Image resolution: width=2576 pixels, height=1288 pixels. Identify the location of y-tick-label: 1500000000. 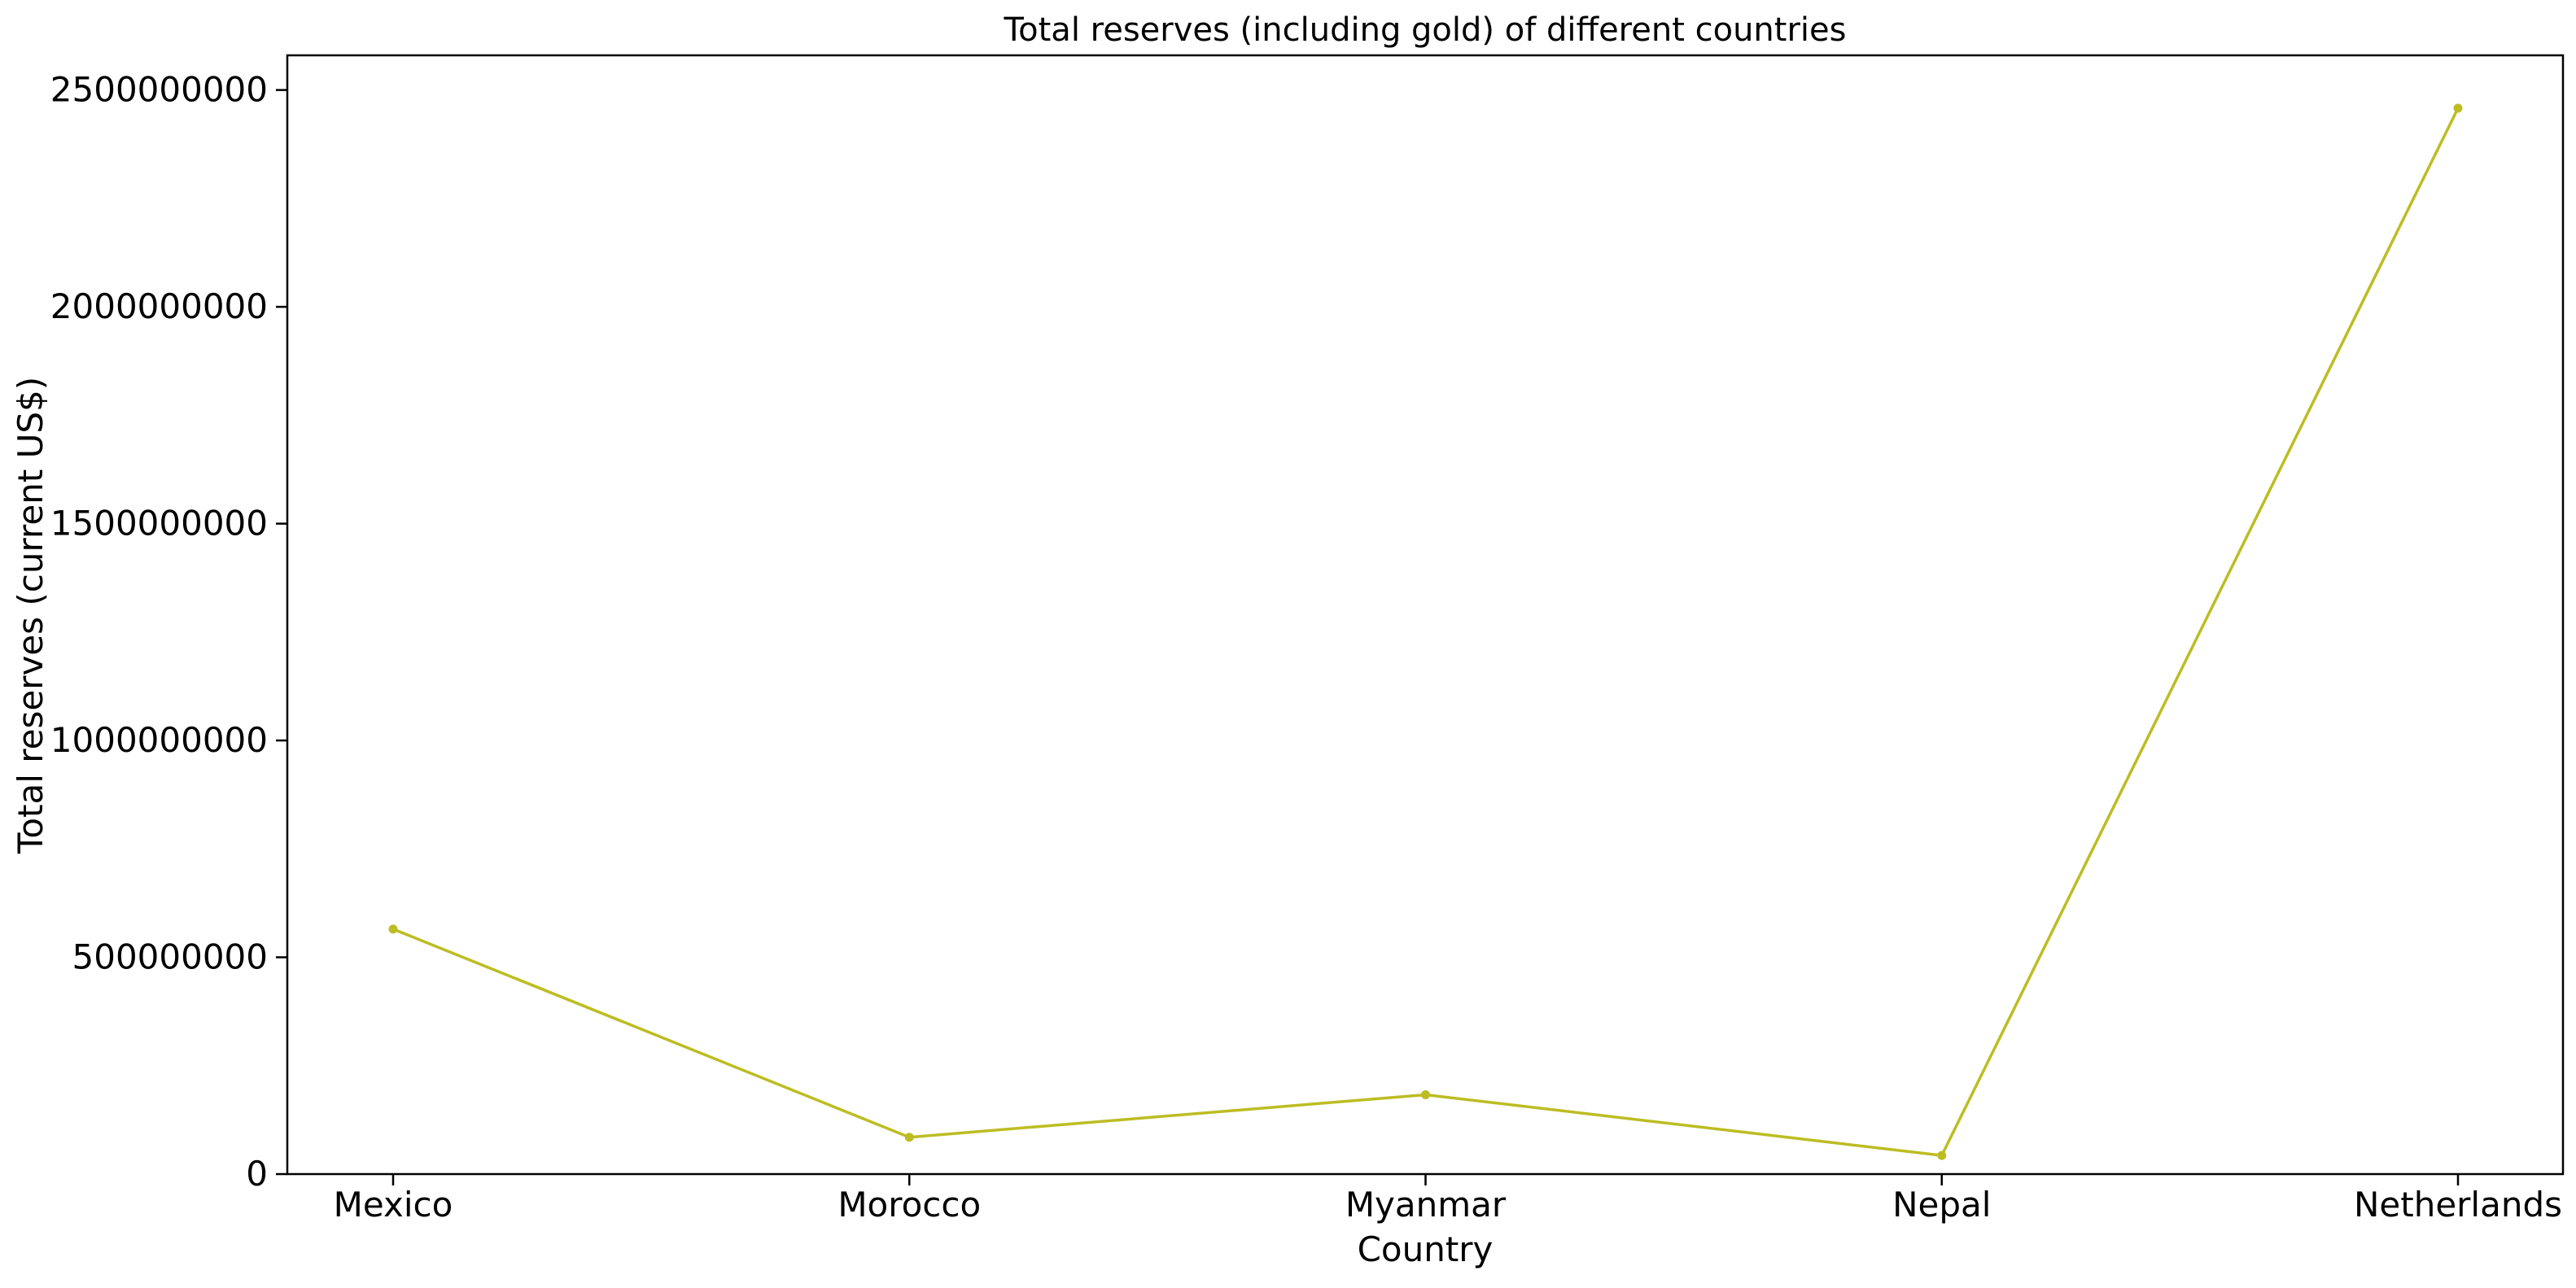
(159, 524).